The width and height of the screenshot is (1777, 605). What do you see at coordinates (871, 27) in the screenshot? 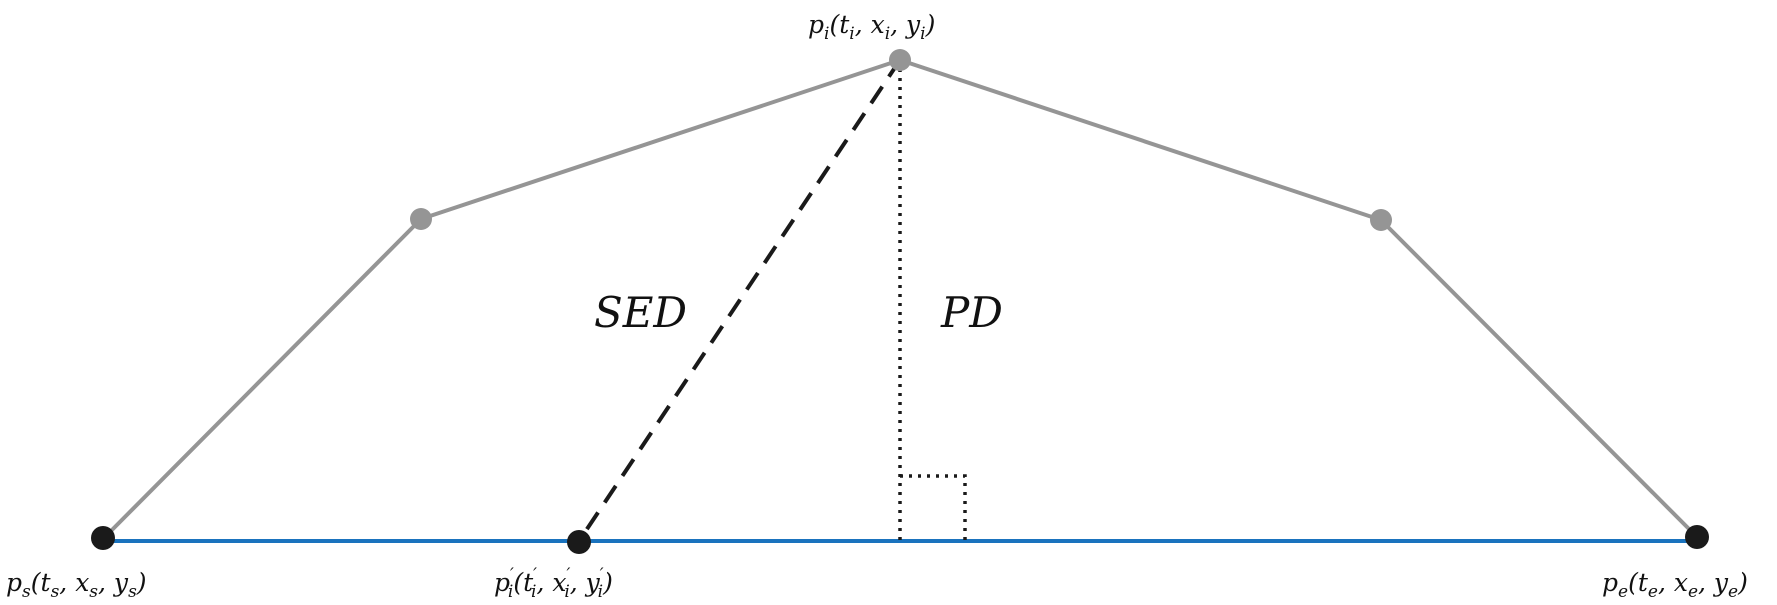
I see `intermediate-point-label: pi(ti, xi, yi)` at bounding box center [871, 27].